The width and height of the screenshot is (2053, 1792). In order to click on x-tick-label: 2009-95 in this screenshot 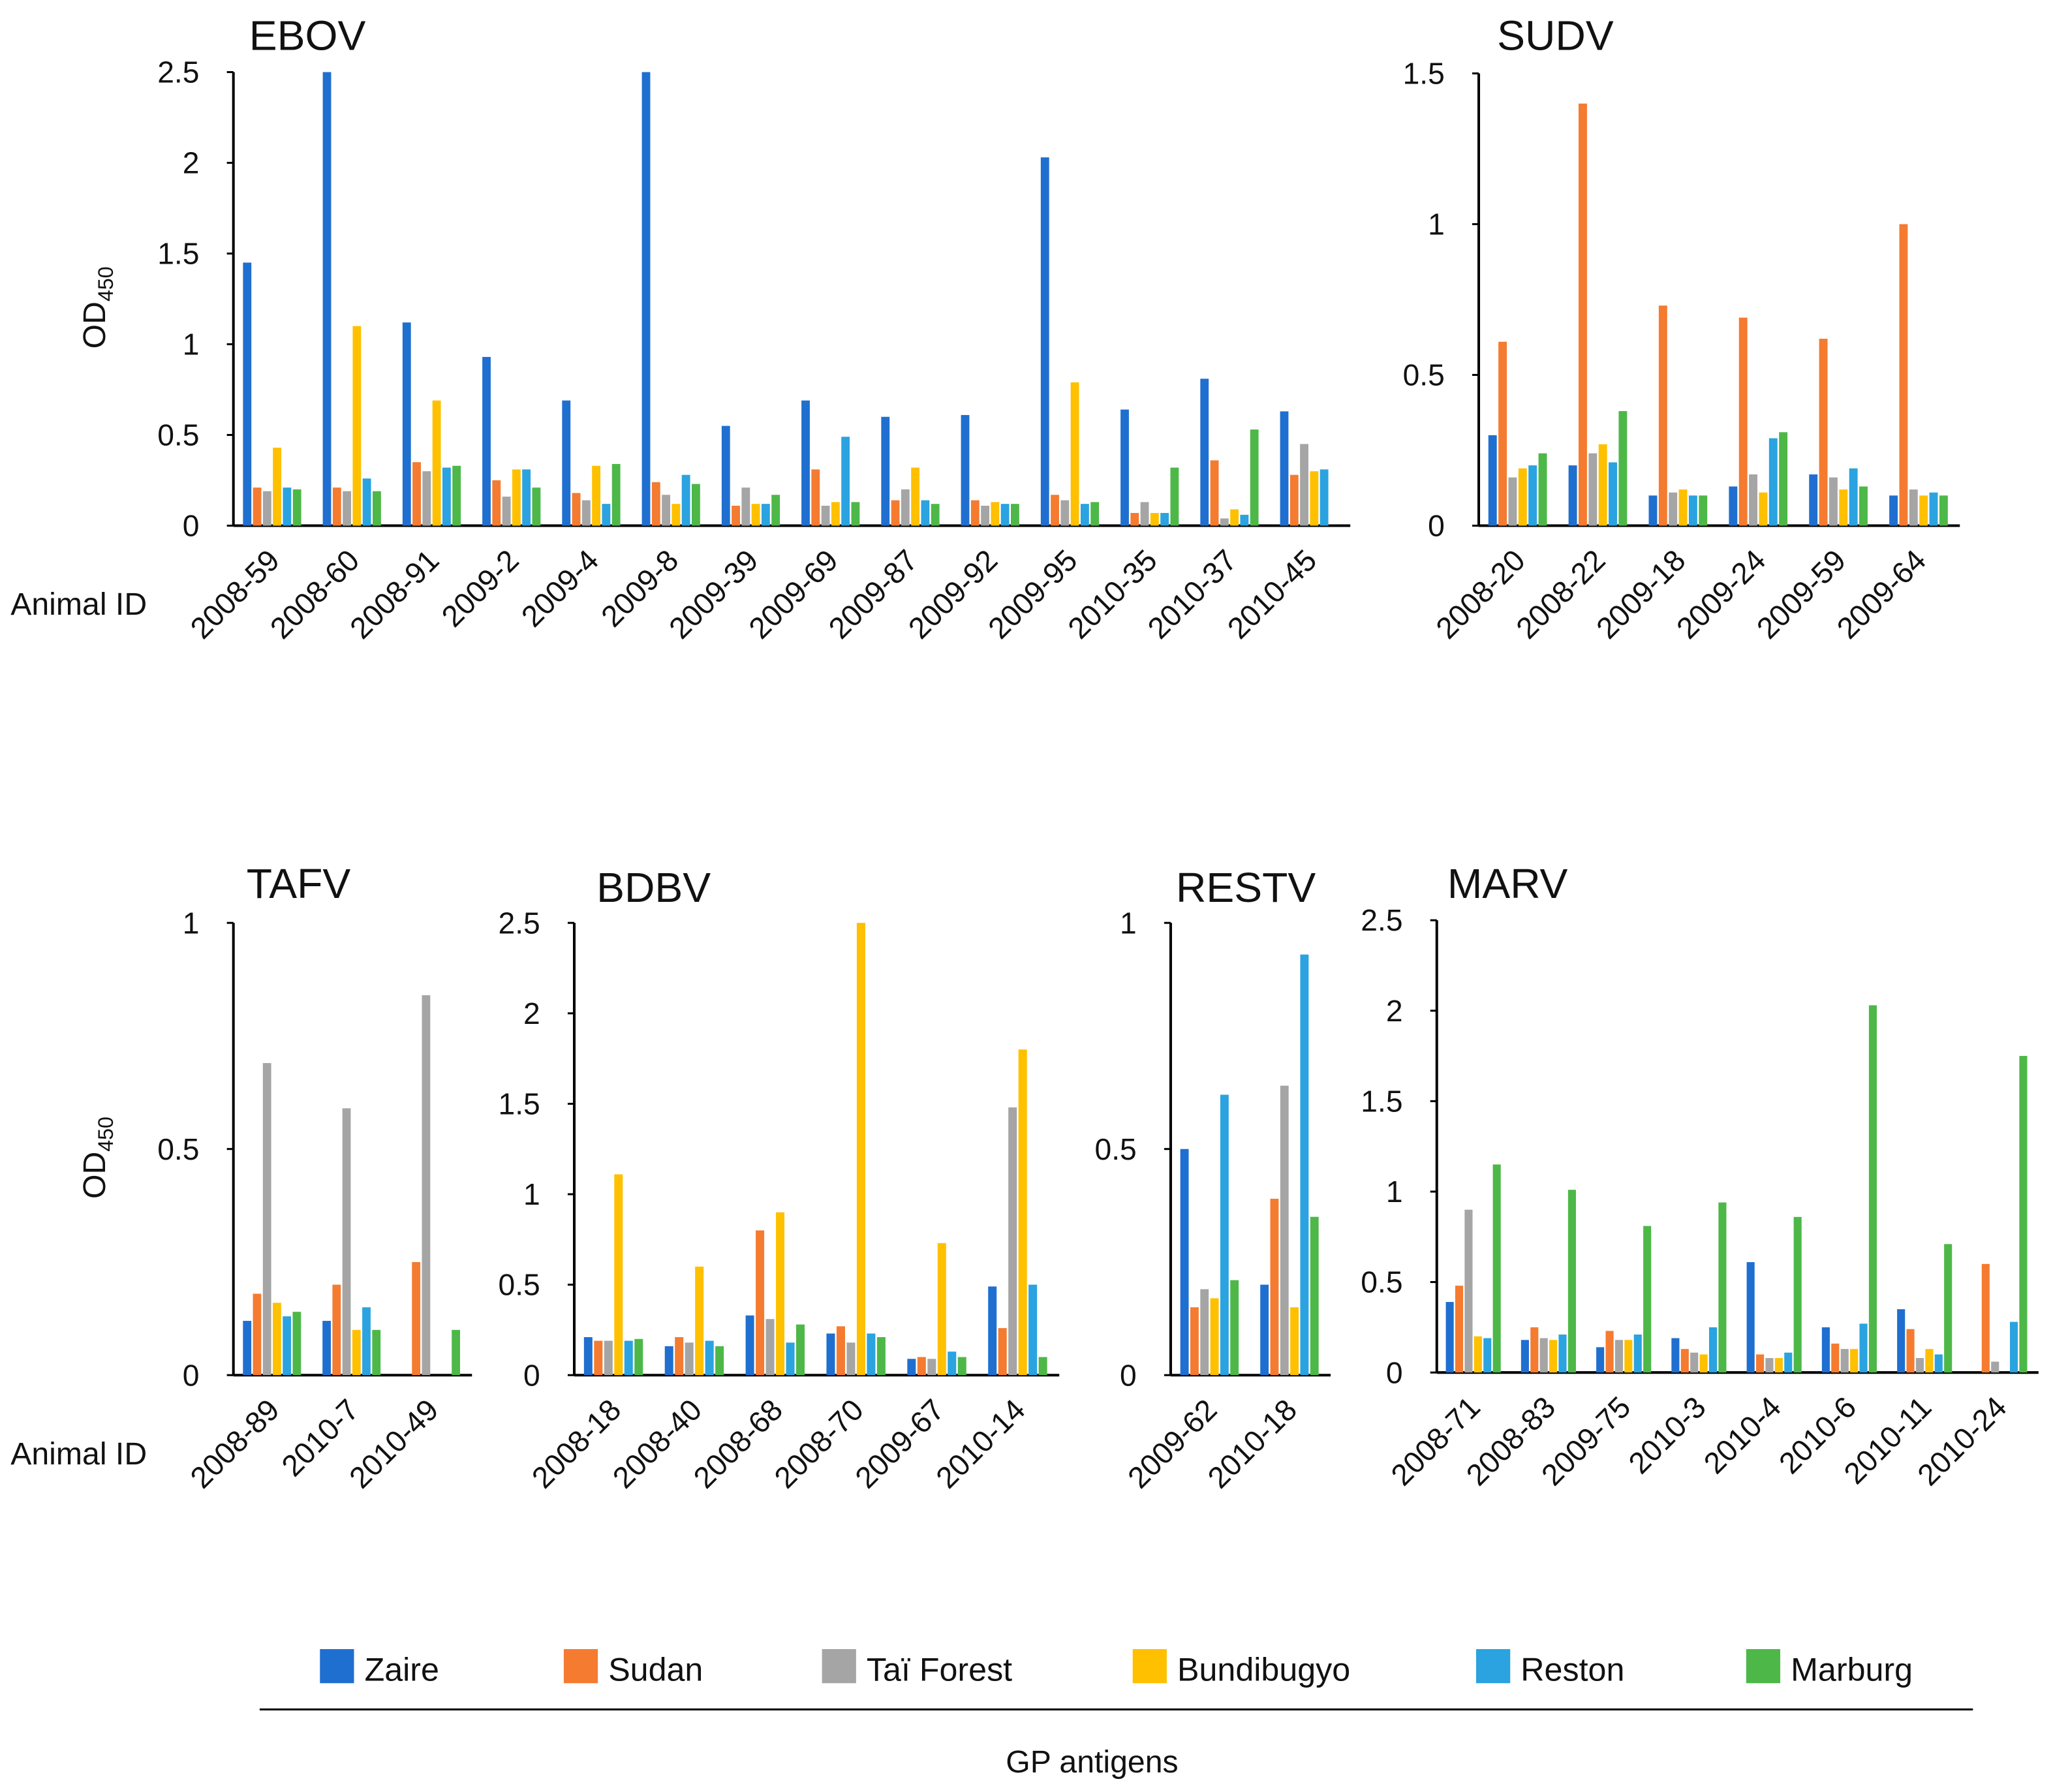, I will do `click(1032, 594)`.